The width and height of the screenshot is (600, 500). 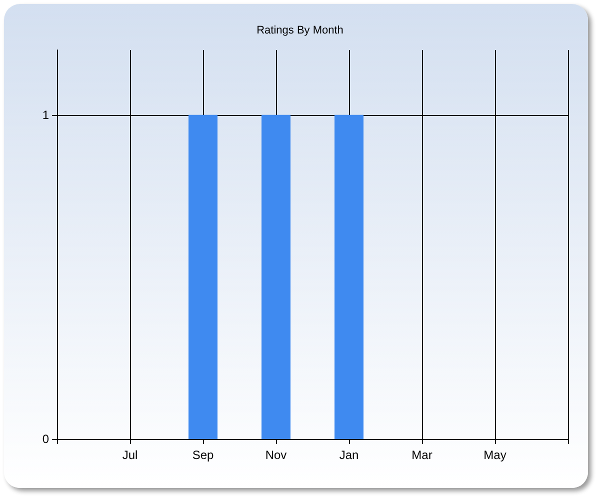 What do you see at coordinates (495, 455) in the screenshot?
I see `x-tick-label: May` at bounding box center [495, 455].